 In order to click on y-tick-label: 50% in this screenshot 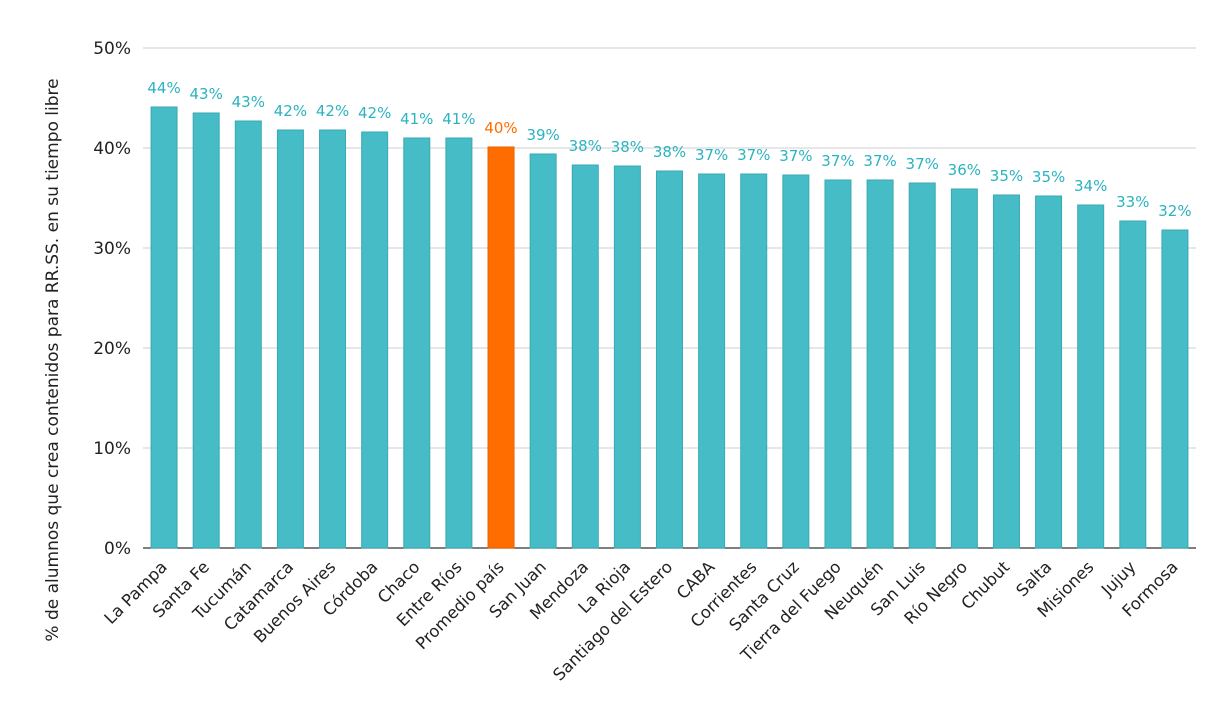, I will do `click(112, 49)`.